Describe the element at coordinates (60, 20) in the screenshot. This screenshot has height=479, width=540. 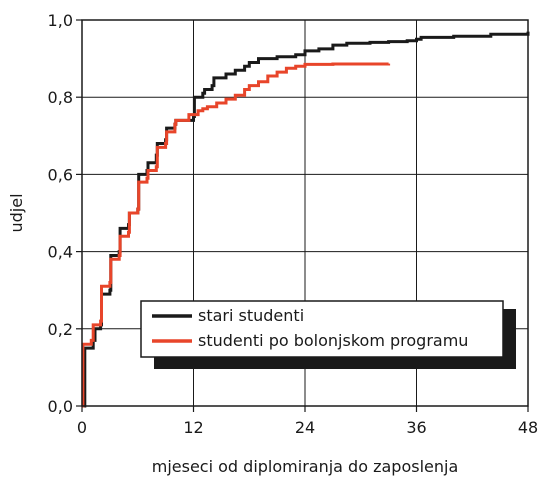
I see `y-tick-label: 1,0` at that location.